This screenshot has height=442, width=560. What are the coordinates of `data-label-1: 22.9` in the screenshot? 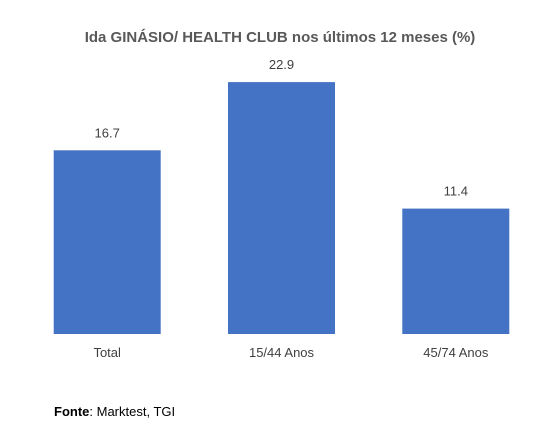 It's located at (281, 64).